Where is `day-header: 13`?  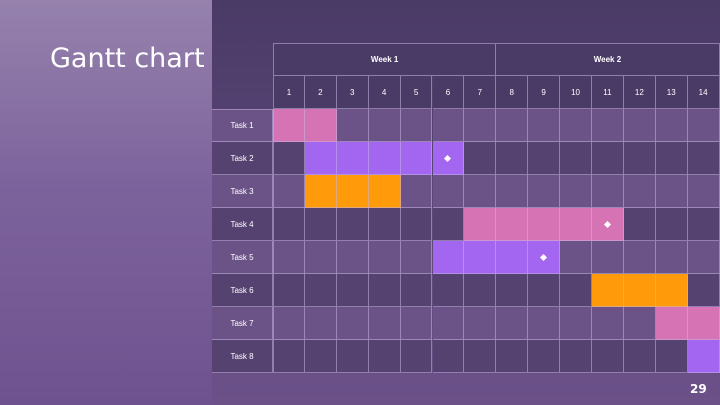 day-header: 13 is located at coordinates (671, 92).